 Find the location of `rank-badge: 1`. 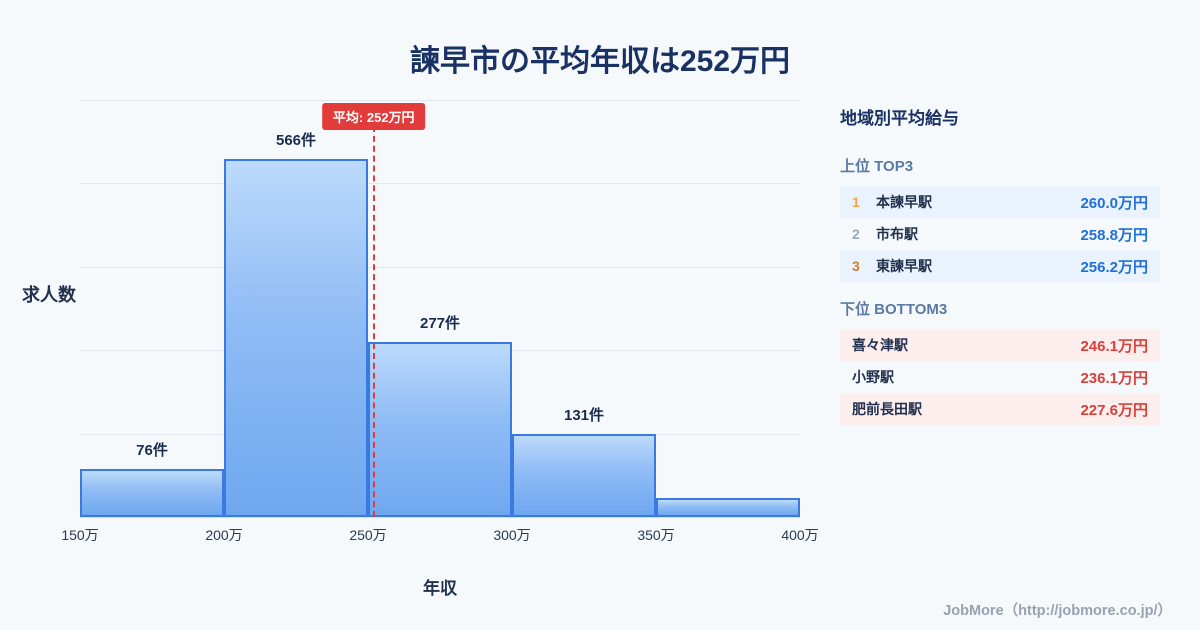

rank-badge: 1 is located at coordinates (856, 202).